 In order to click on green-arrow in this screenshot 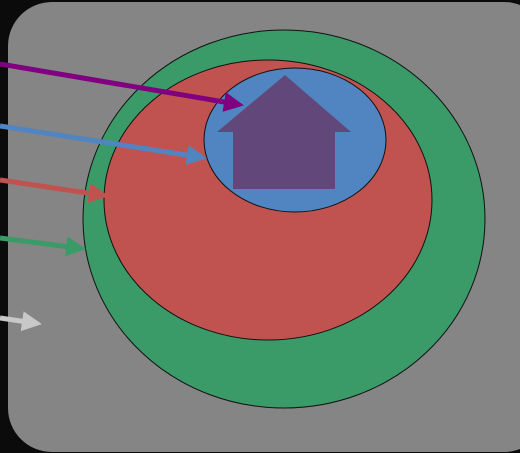, I will do `click(43, 246)`.